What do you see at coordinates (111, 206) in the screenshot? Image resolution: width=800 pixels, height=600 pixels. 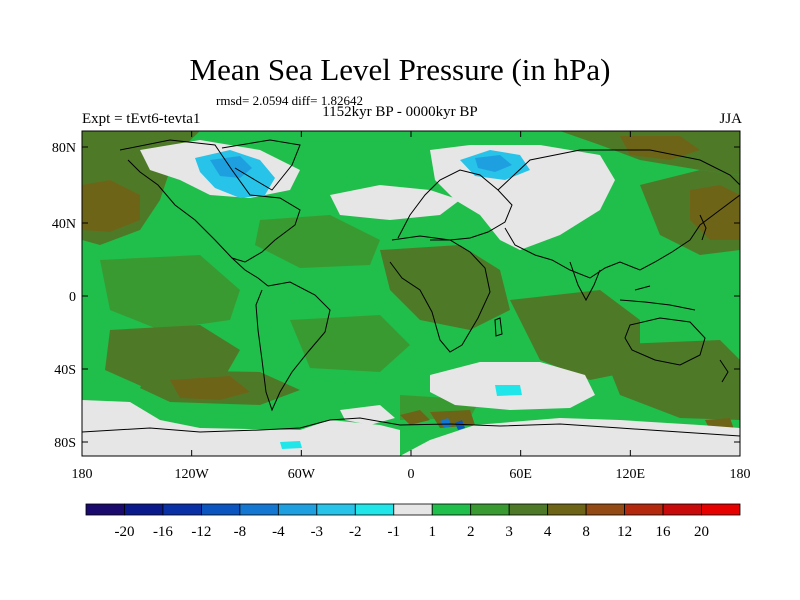 I see `field-brown-pacific-w` at bounding box center [111, 206].